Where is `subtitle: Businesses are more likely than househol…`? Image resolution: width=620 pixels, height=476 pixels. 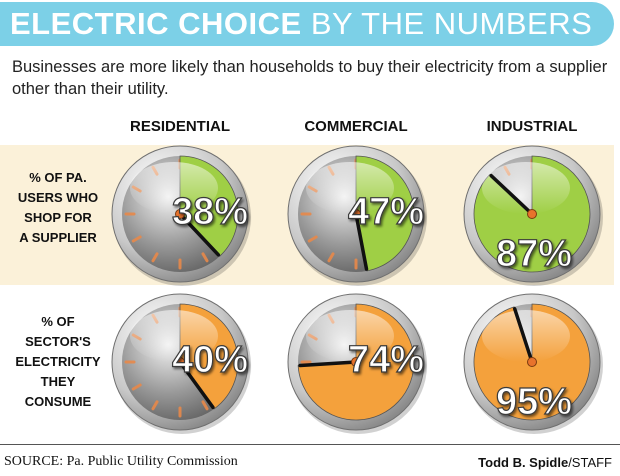 subtitle: Businesses are more likely than househol… is located at coordinates (310, 78).